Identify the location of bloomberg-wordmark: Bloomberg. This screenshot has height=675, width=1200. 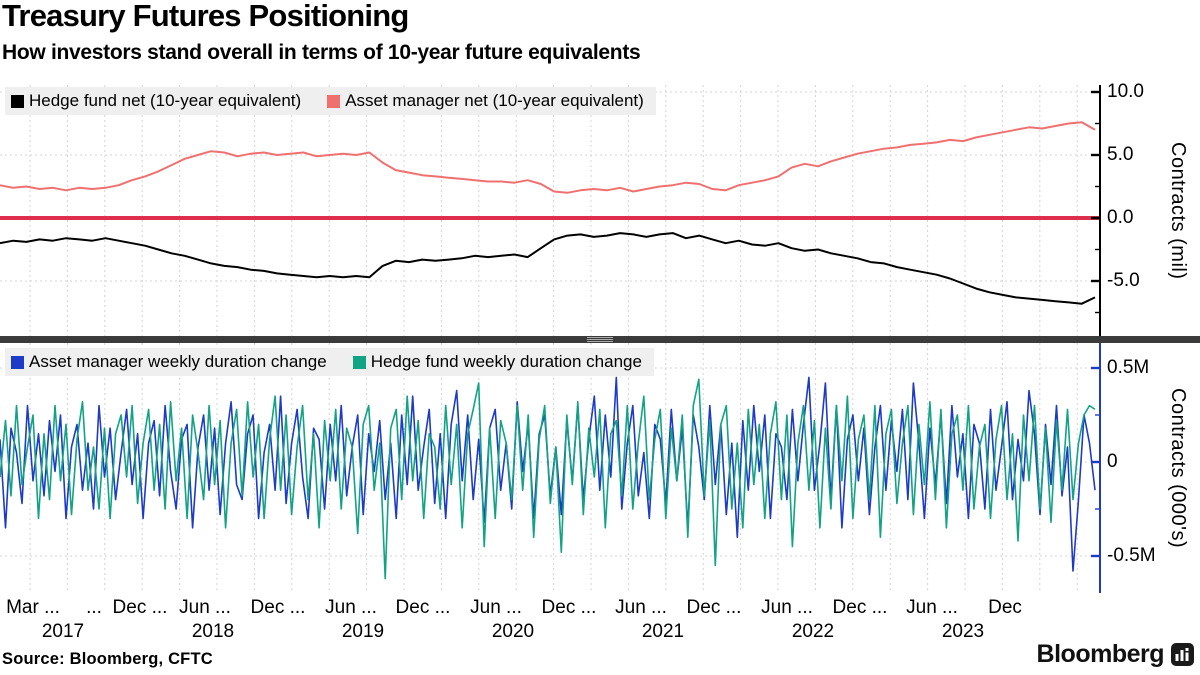
(1100, 654).